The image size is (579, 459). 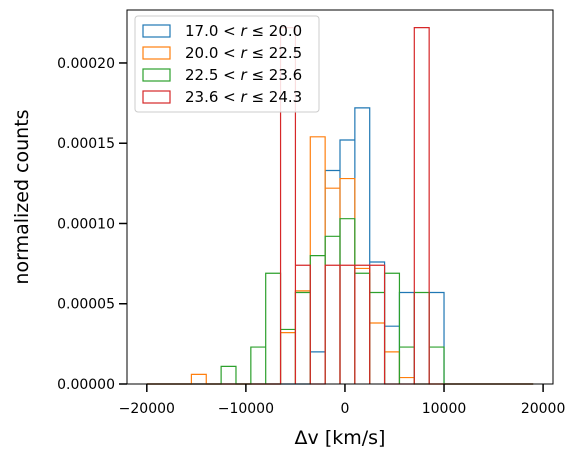 What do you see at coordinates (243, 53) in the screenshot?
I see `legend-label: 20.0 < r ≤ 22.5` at bounding box center [243, 53].